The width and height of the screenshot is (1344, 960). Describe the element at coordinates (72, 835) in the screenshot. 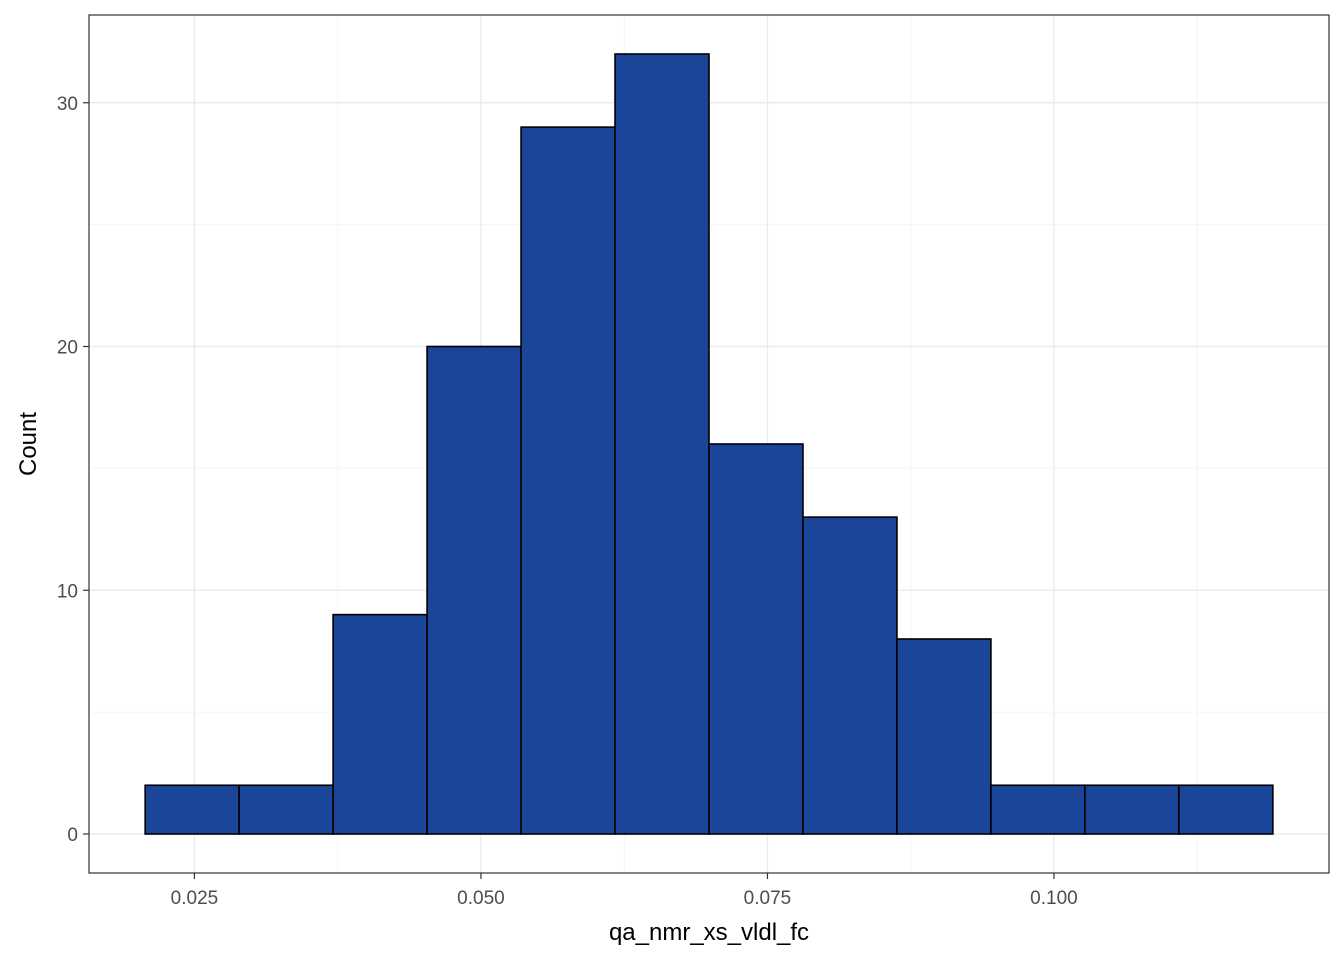

I see `y-tick-label: 0` at that location.